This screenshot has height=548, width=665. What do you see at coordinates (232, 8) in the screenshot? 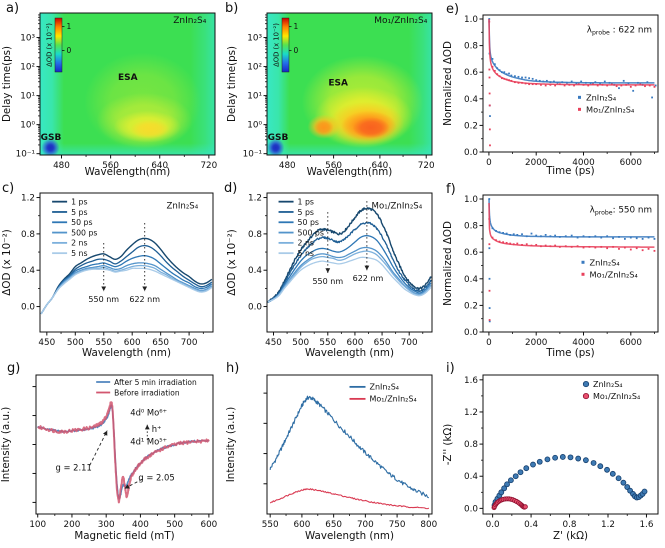
I see `panel-letter-b: b)` at bounding box center [232, 8].